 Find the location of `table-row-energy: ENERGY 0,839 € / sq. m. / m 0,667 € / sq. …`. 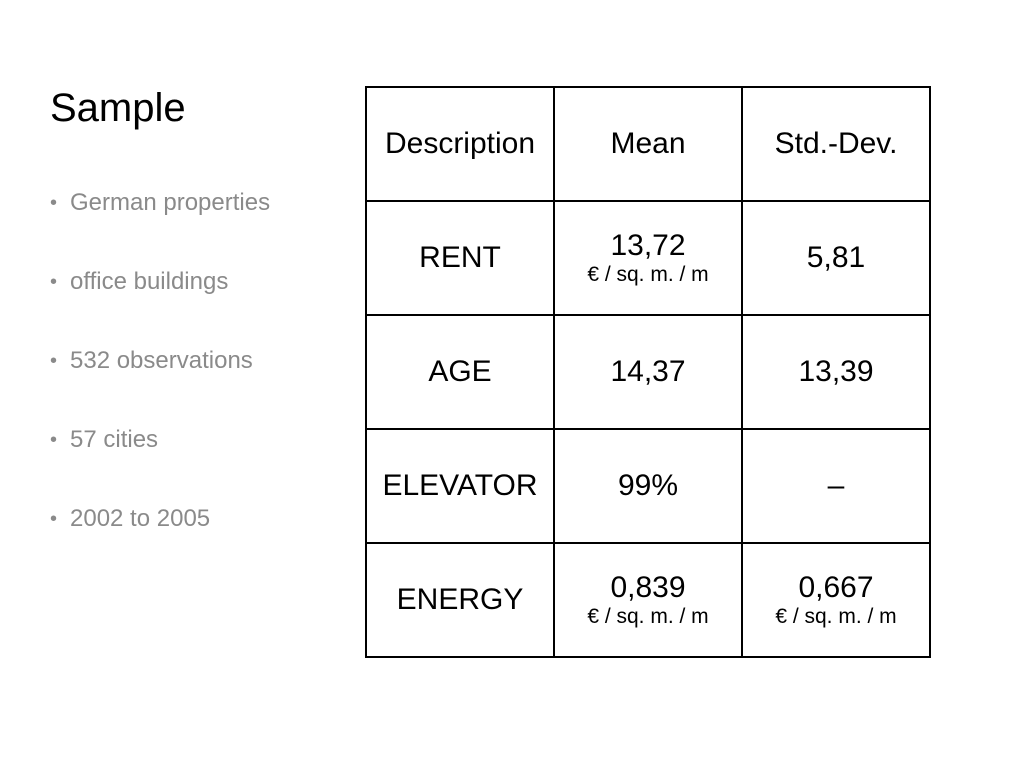

table-row-energy: ENERGY 0,839 € / sq. m. / m 0,667 € / sq. … is located at coordinates (648, 600).